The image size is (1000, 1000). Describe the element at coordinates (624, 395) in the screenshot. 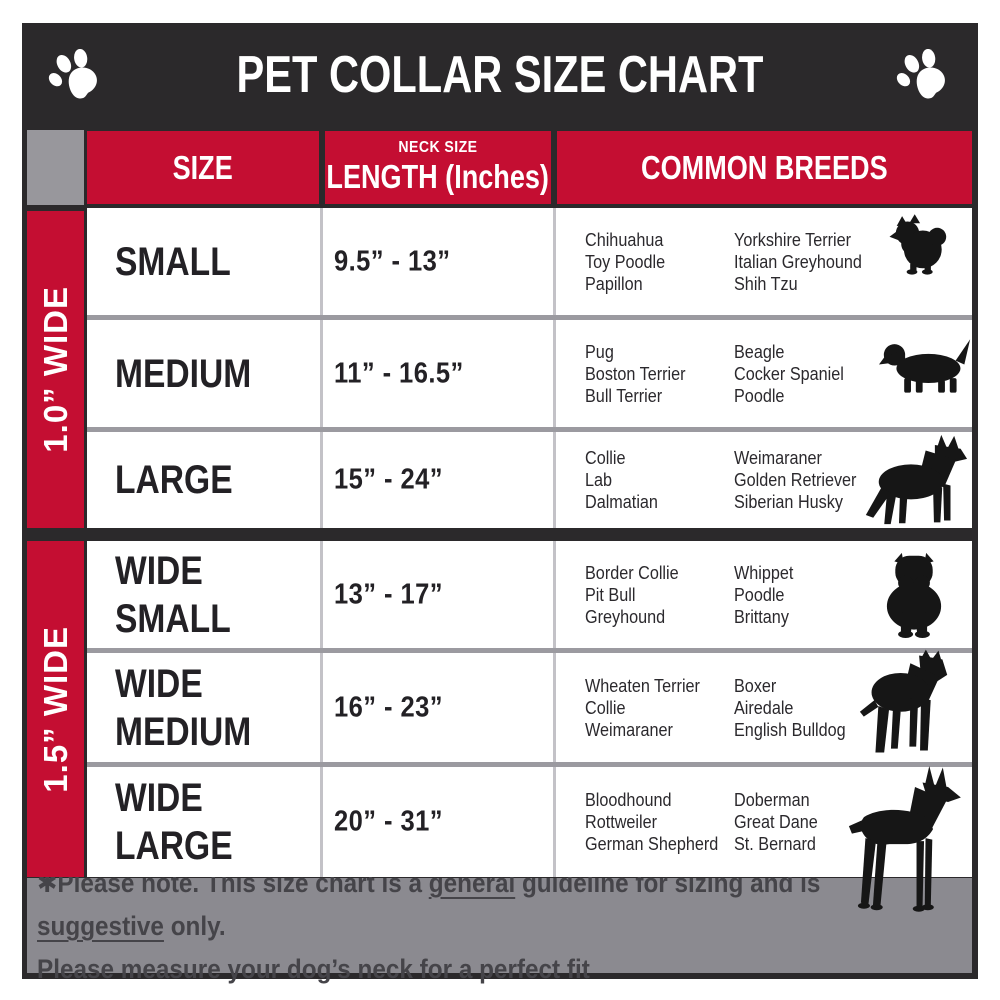

I see `breed-name: Bull Terrier` at that location.